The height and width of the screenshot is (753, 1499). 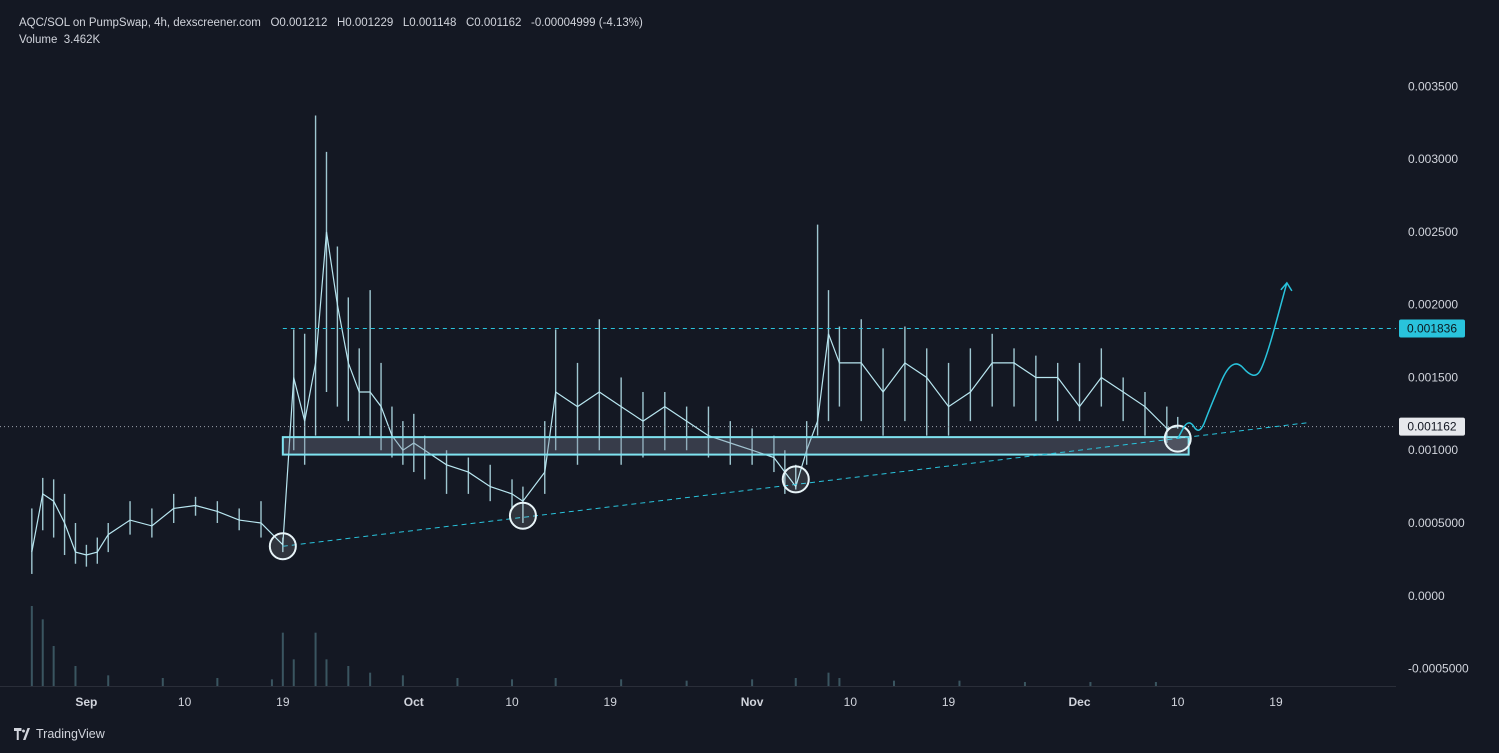 What do you see at coordinates (1438, 669) in the screenshot?
I see `price-tick-label: -0.0005000` at bounding box center [1438, 669].